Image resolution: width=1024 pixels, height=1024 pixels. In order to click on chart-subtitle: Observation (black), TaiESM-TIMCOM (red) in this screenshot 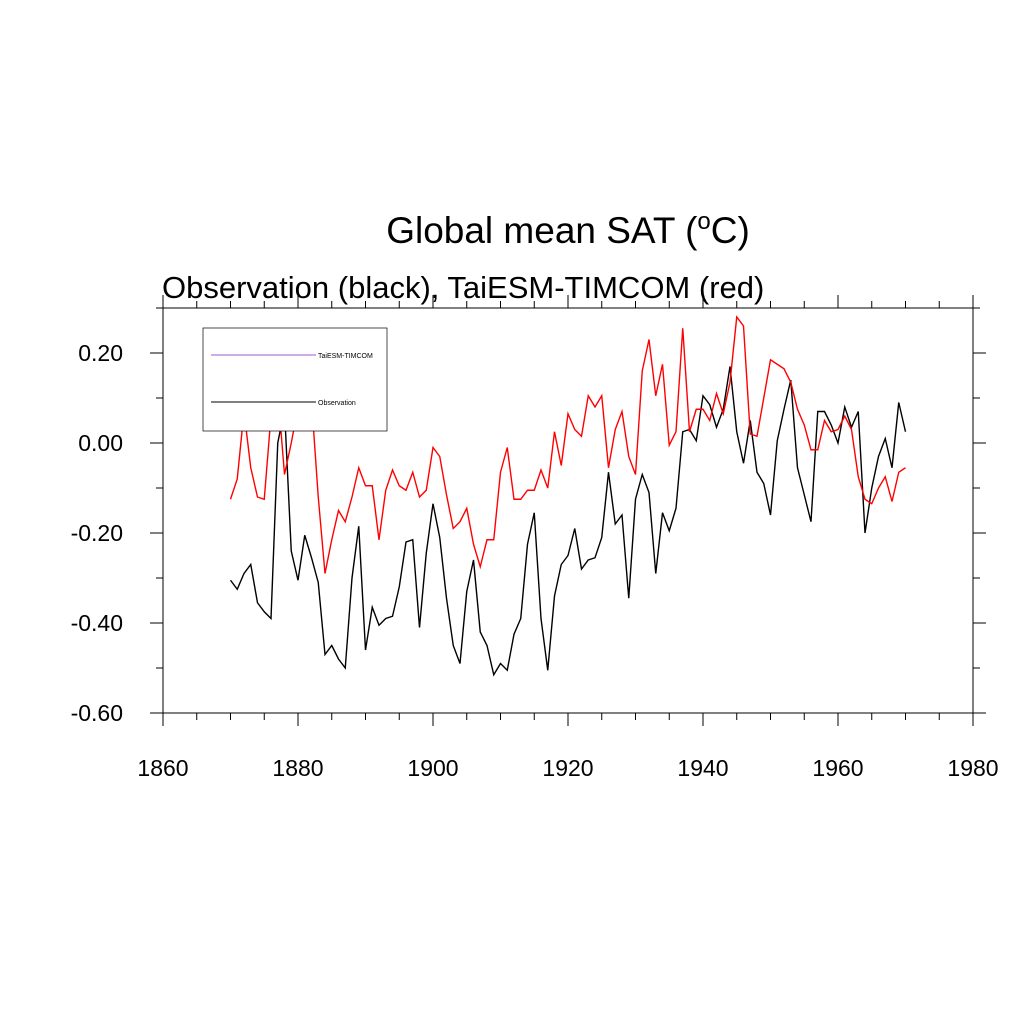, I will do `click(463, 287)`.